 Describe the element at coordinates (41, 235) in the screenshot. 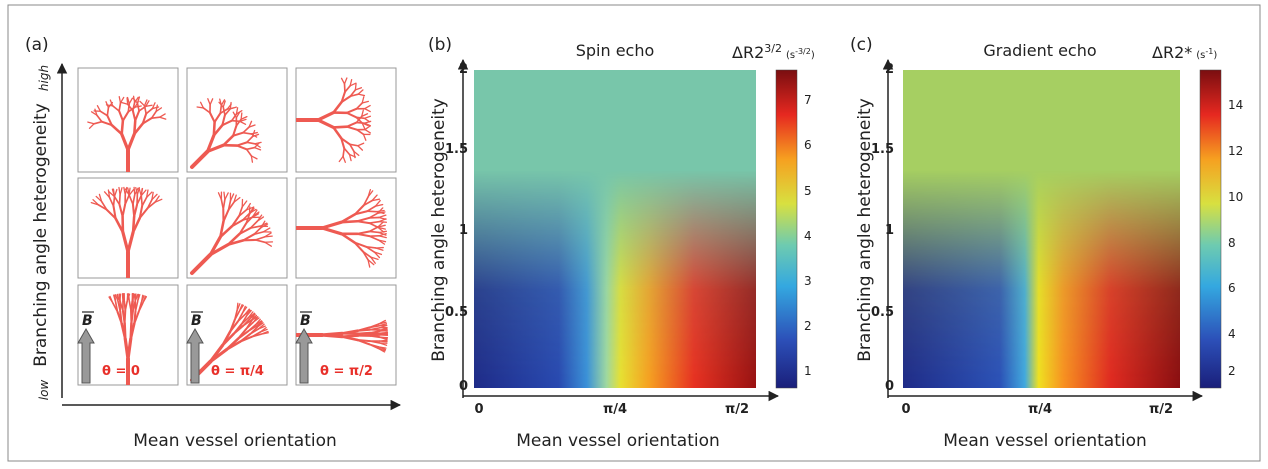

I see `y-axis-label: Branching angle heterogeneity` at that location.